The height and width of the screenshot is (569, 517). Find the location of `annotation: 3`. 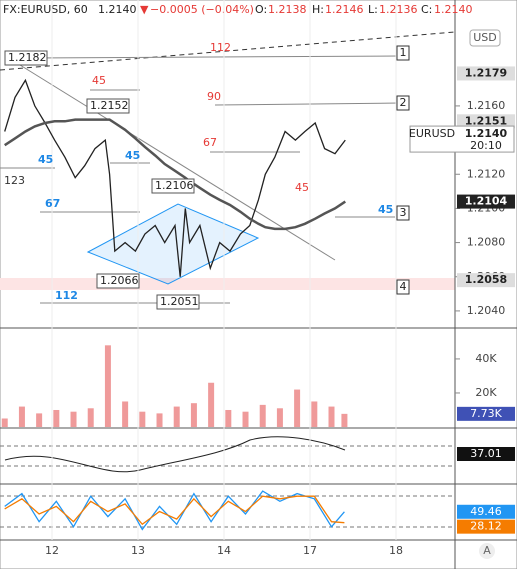

annotation: 3 is located at coordinates (403, 212).